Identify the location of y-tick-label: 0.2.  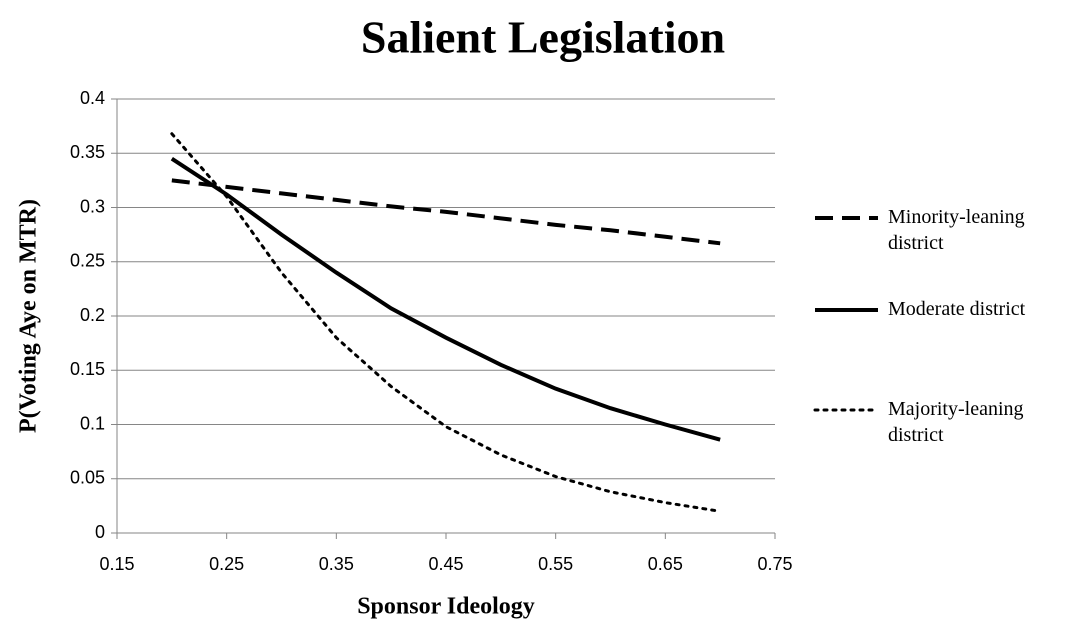
(92, 315).